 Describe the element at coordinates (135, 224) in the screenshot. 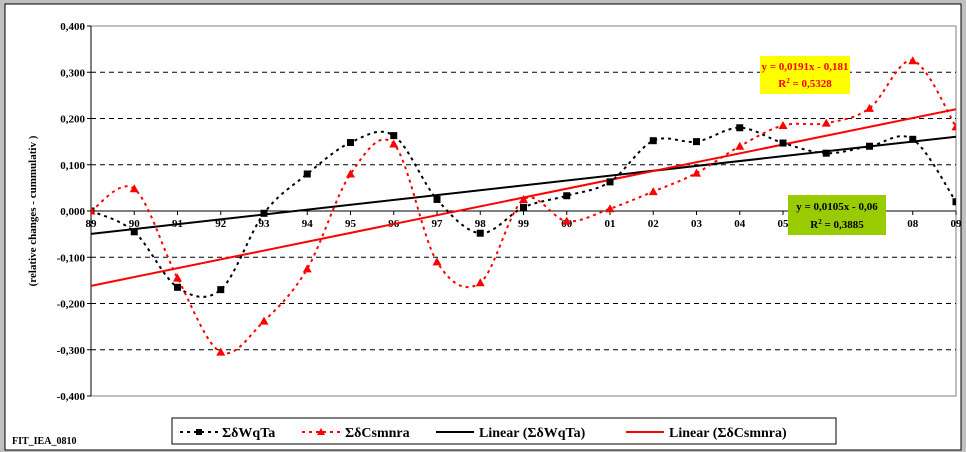

I see `x-tick-label: 90` at that location.